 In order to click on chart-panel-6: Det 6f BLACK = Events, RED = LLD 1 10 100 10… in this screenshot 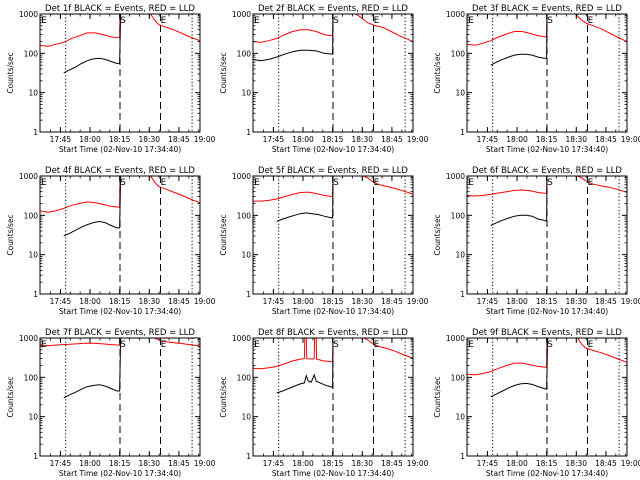, I will do `click(536, 241)`.